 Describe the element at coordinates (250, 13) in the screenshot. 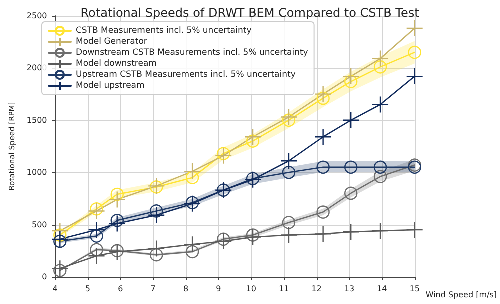

I see `chart-title: Rotational Speeds of DRWT BEM Compared to CSTB Test` at that location.